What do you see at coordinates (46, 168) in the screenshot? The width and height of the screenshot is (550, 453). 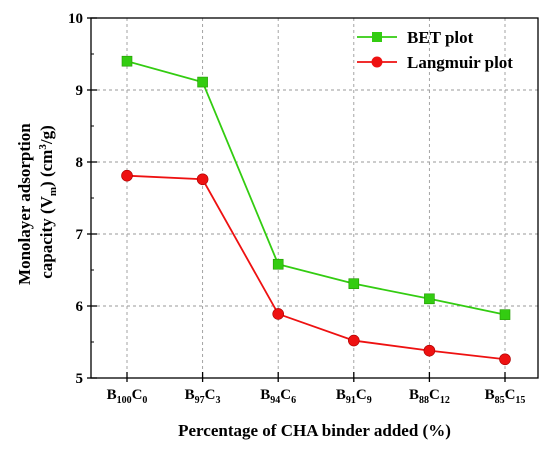 I see `y-axis-title-mid: ) (cm` at bounding box center [46, 168].